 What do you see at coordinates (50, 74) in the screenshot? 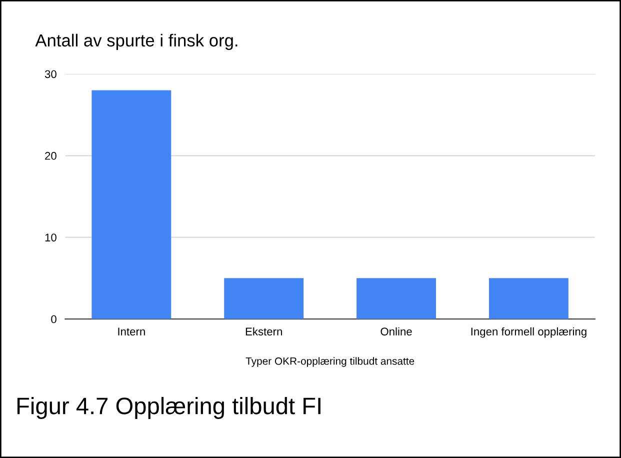
I see `y-tick-label: 30` at bounding box center [50, 74].